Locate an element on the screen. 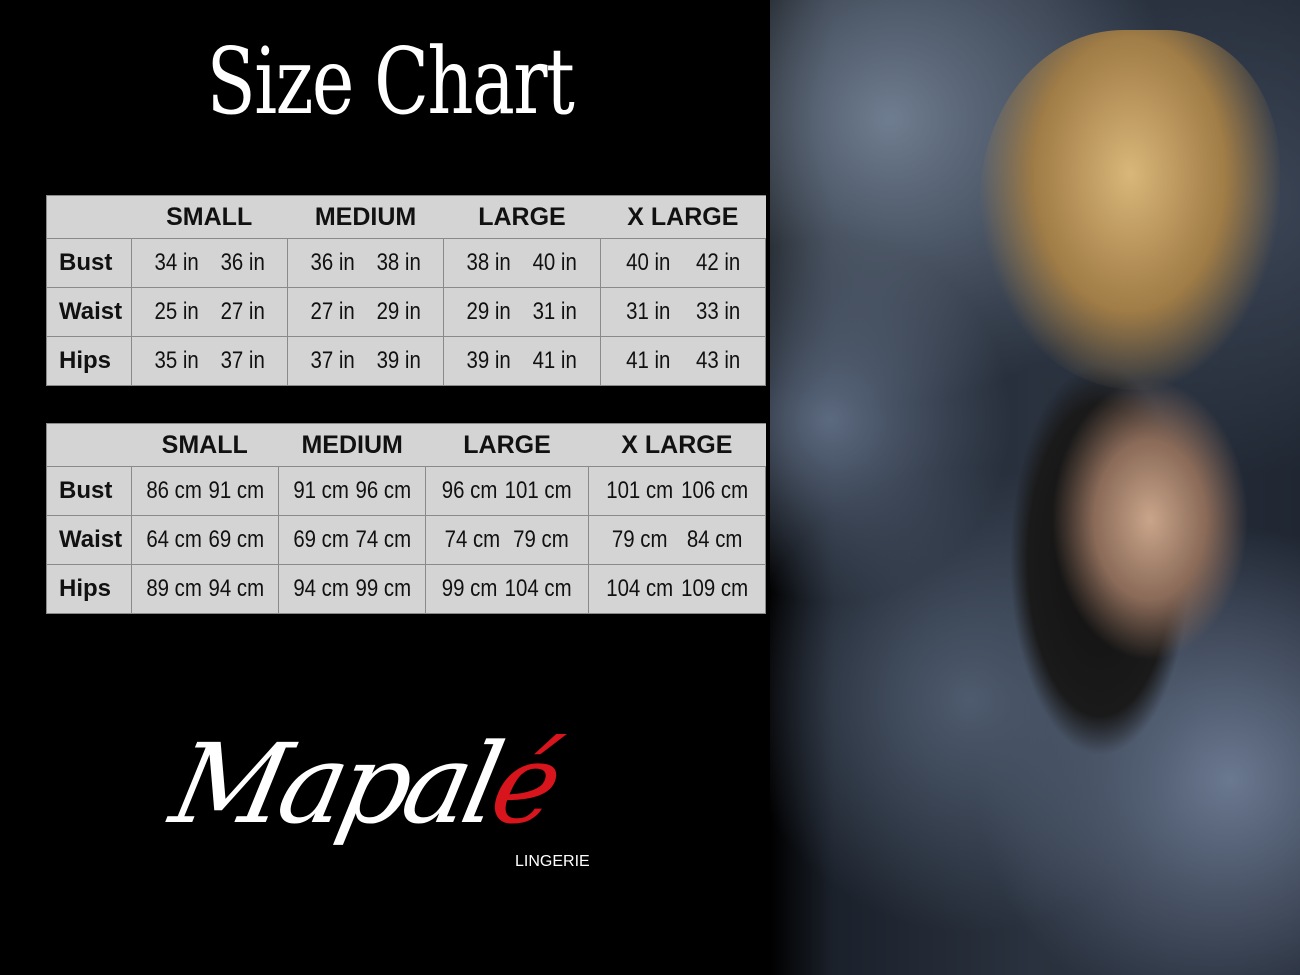 This screenshot has width=1300, height=975. measurement-value: 64 cm is located at coordinates (173, 539).